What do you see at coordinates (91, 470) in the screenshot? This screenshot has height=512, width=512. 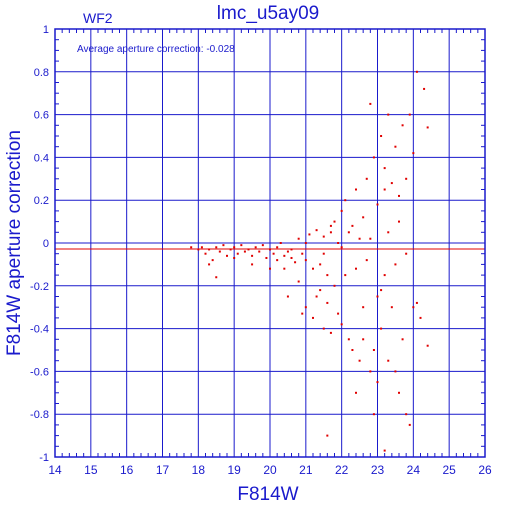 I see `x-tick-label: 15` at bounding box center [91, 470].